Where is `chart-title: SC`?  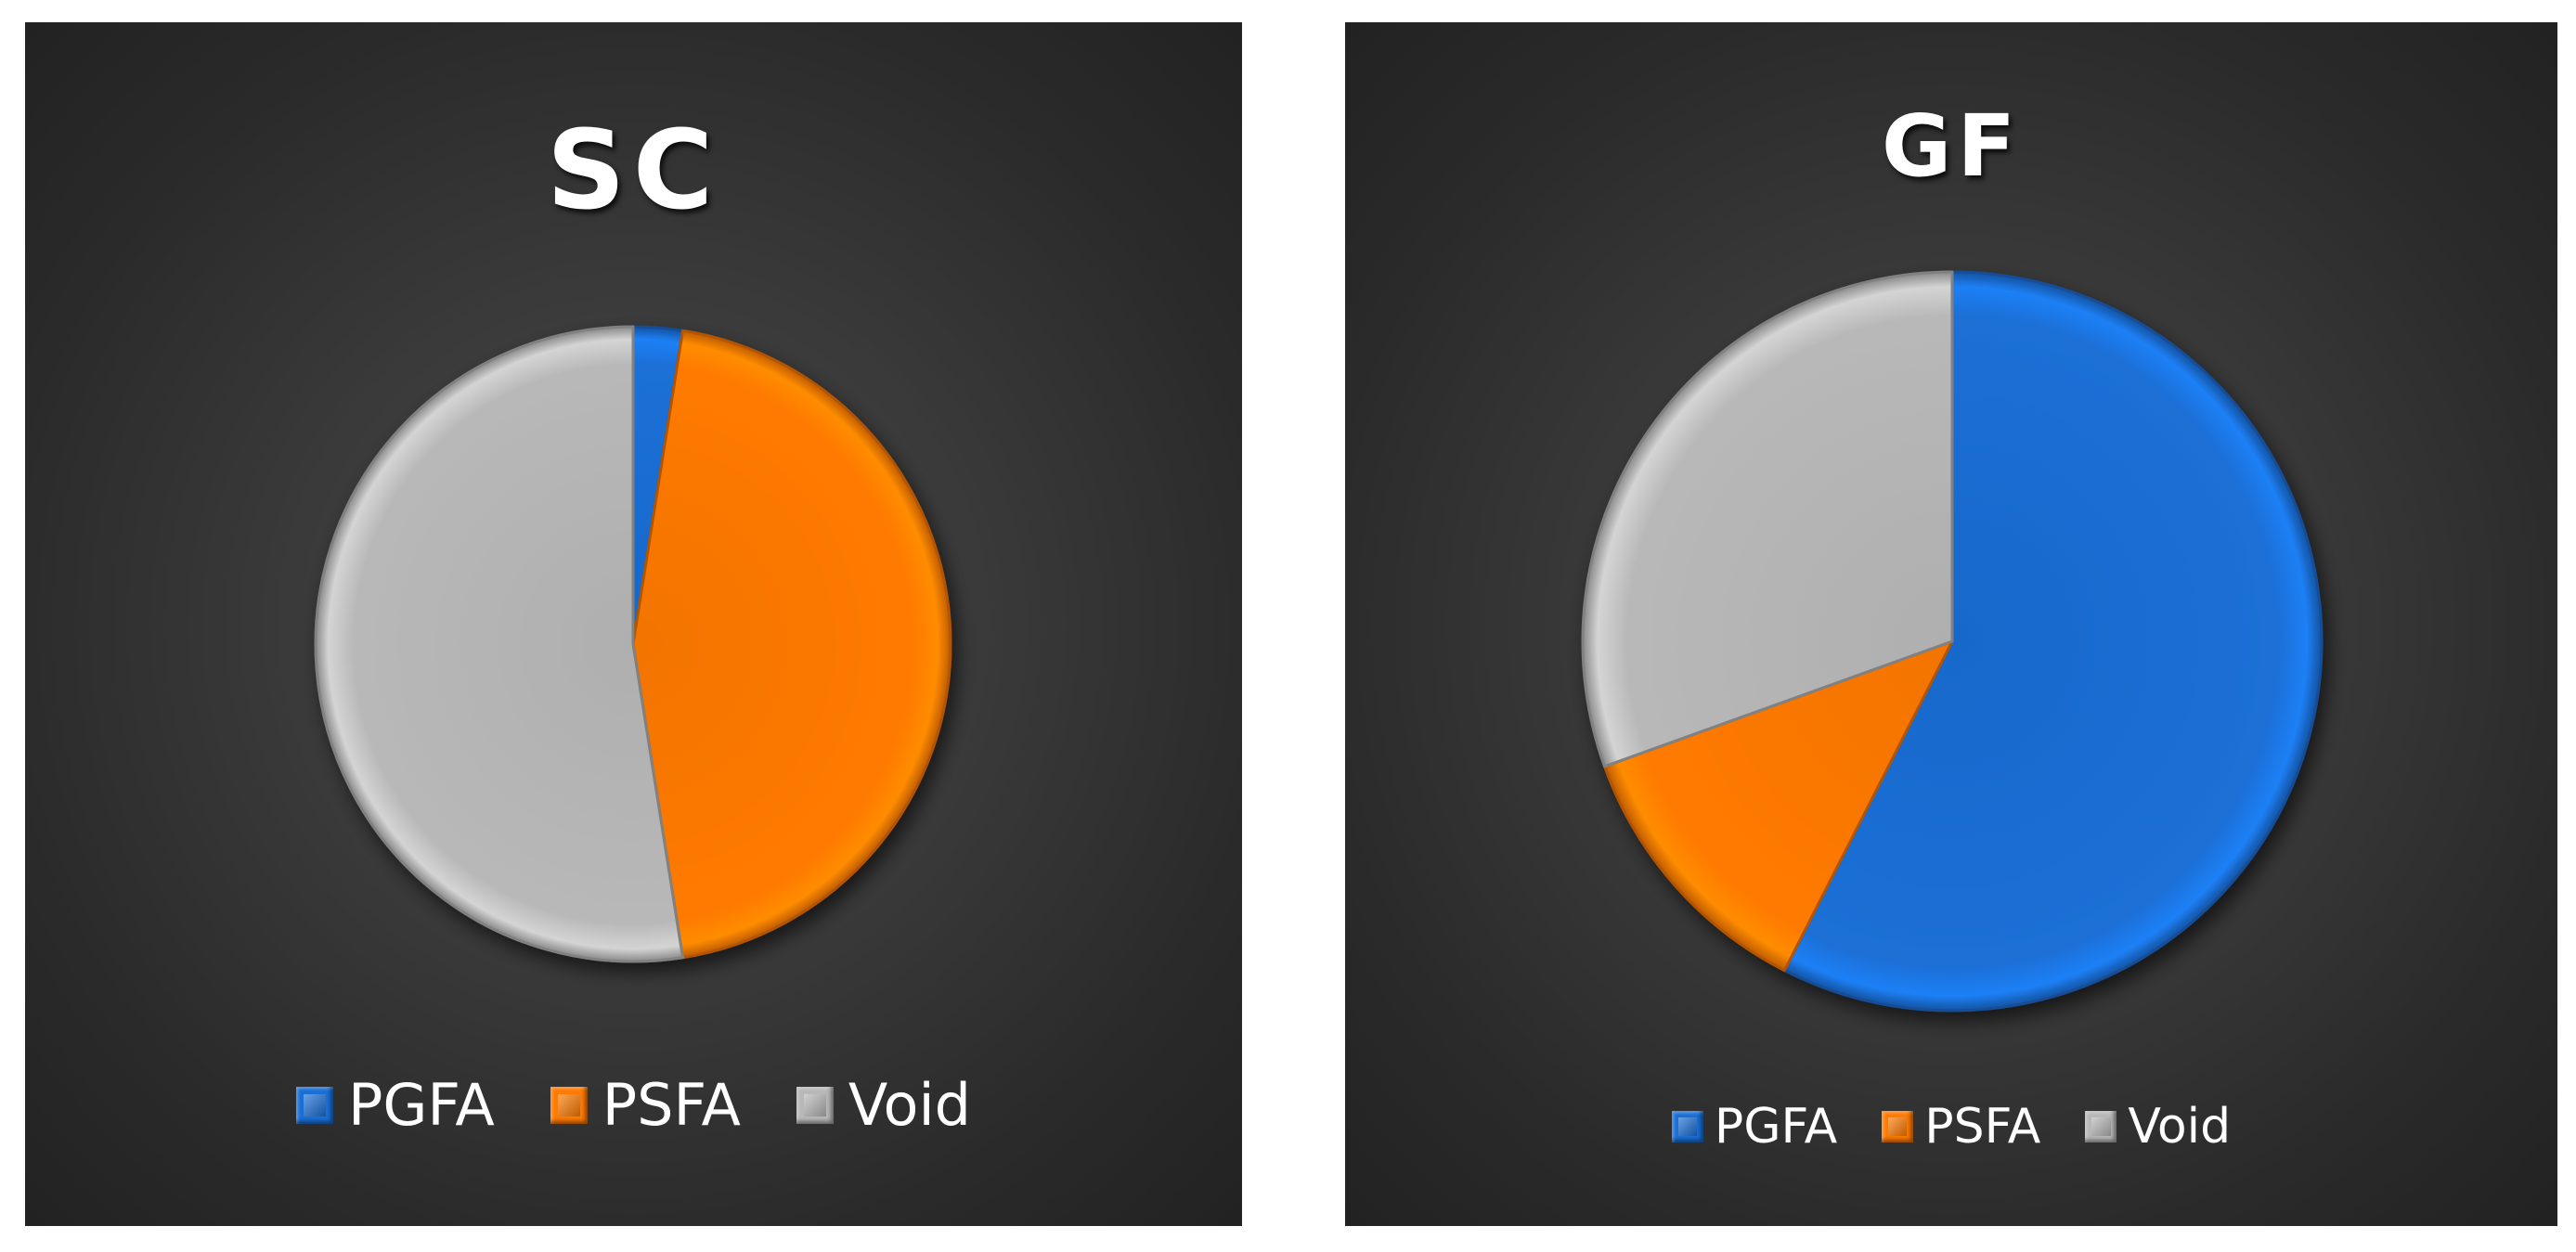
chart-title: SC is located at coordinates (633, 170).